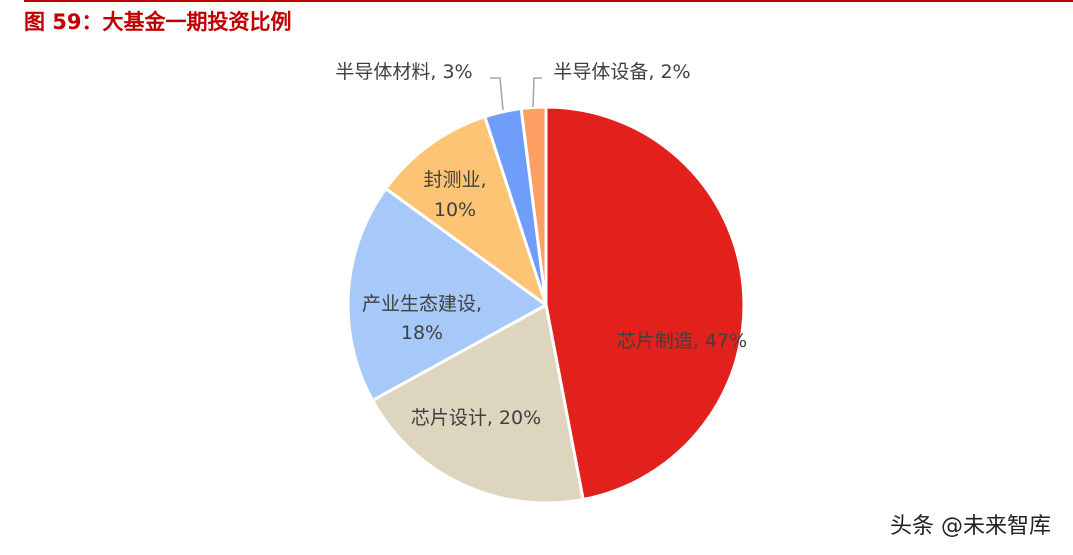  I want to click on slice-label-4-line2: 10%, so click(455, 210).